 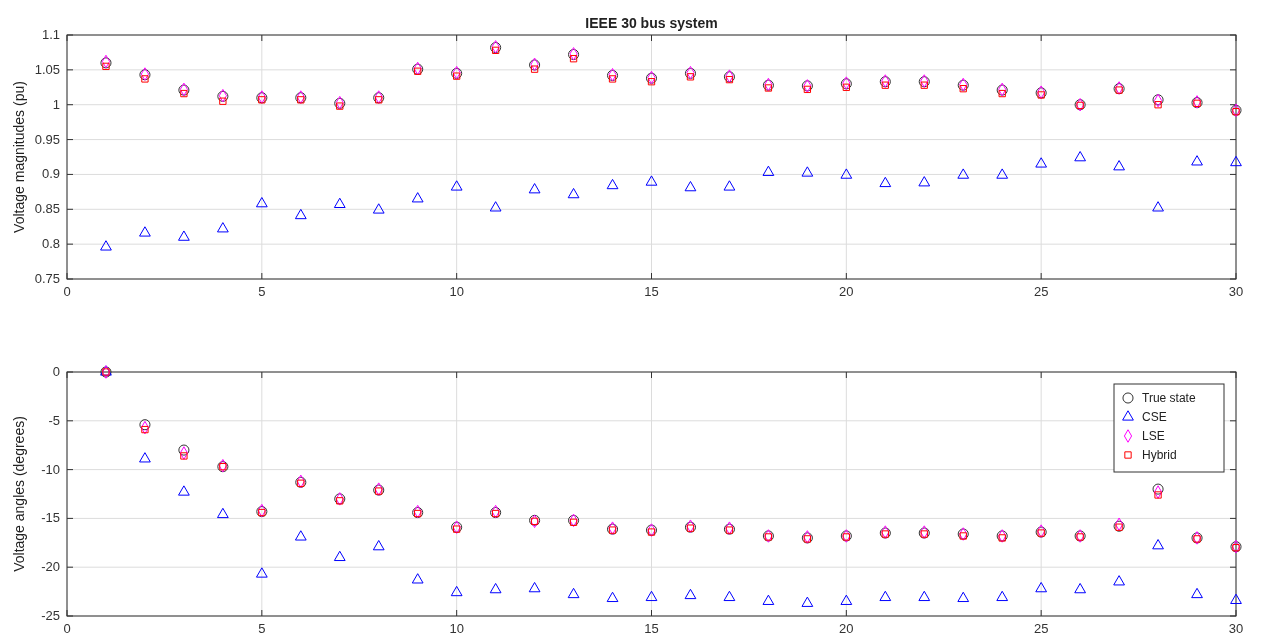 I want to click on legend-label: LSE, so click(x=1153, y=436).